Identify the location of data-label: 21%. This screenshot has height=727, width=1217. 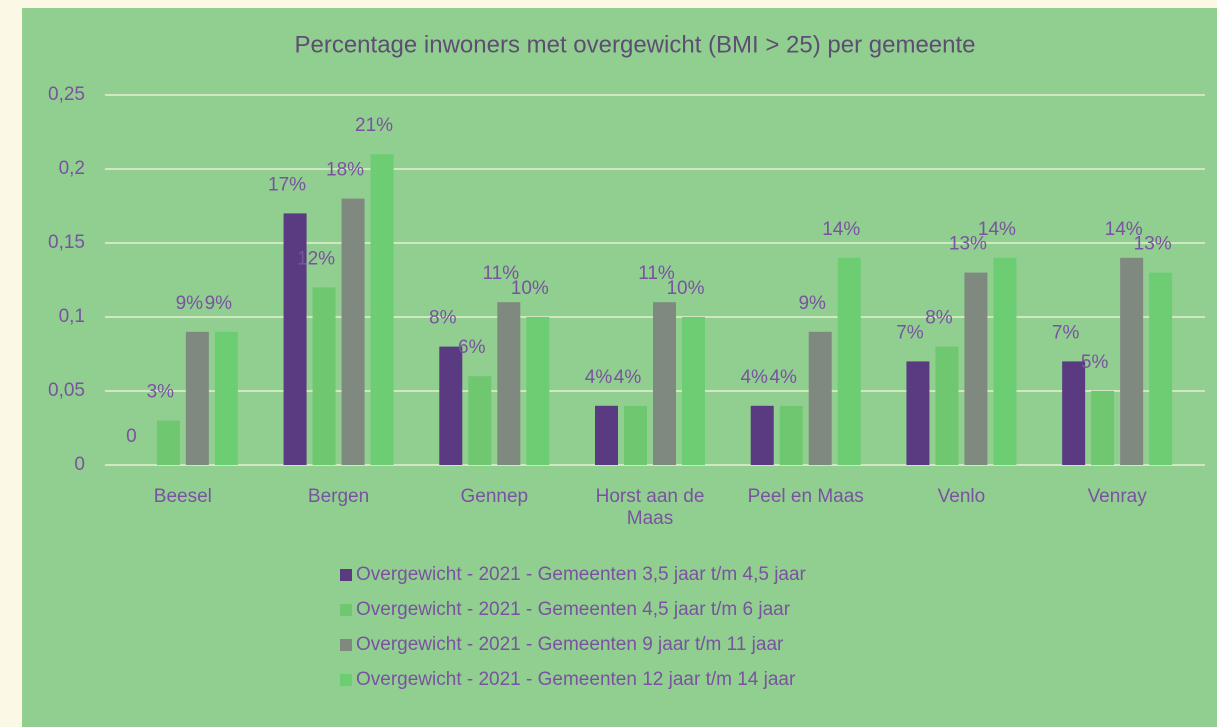
(374, 125).